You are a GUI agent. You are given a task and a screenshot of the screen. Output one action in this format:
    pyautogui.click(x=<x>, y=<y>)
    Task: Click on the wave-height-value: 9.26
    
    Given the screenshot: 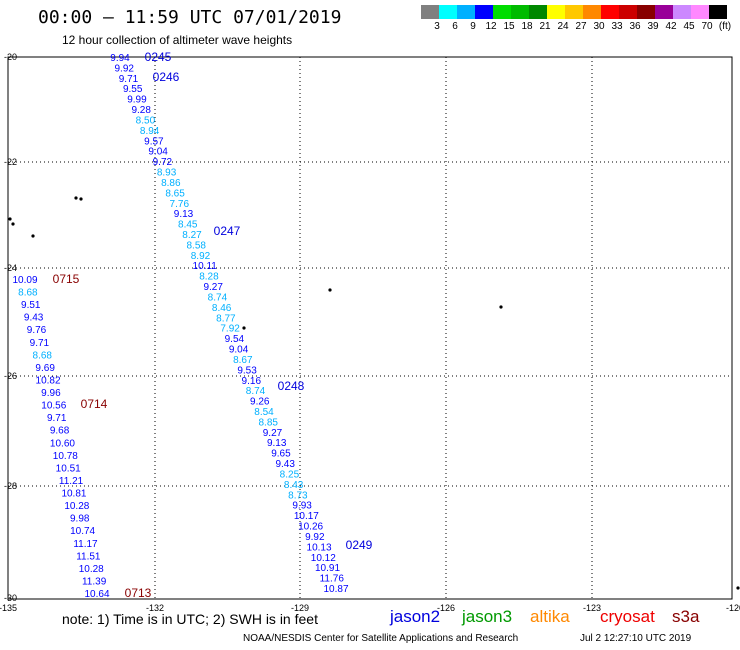 What is the action you would take?
    pyautogui.click(x=260, y=402)
    